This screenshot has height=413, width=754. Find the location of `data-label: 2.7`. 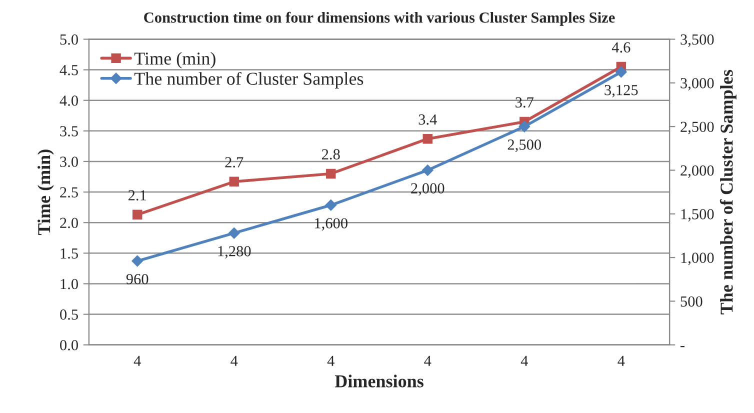

data-label: 2.7 is located at coordinates (234, 162).